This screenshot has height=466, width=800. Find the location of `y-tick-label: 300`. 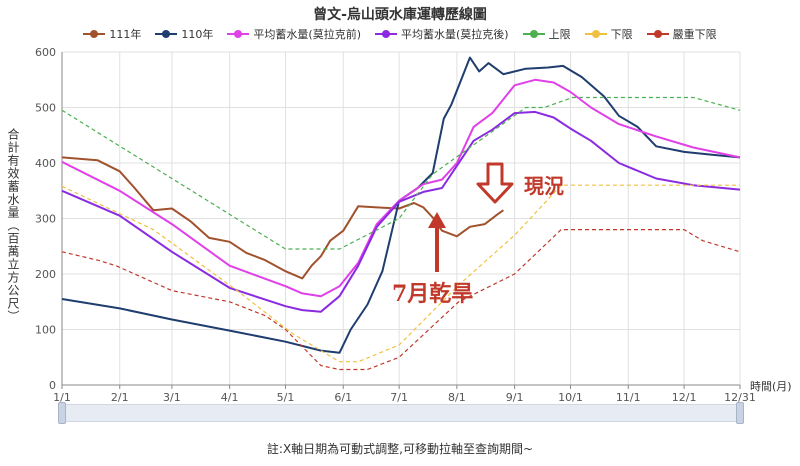

y-tick-label: 300 is located at coordinates (45, 219).